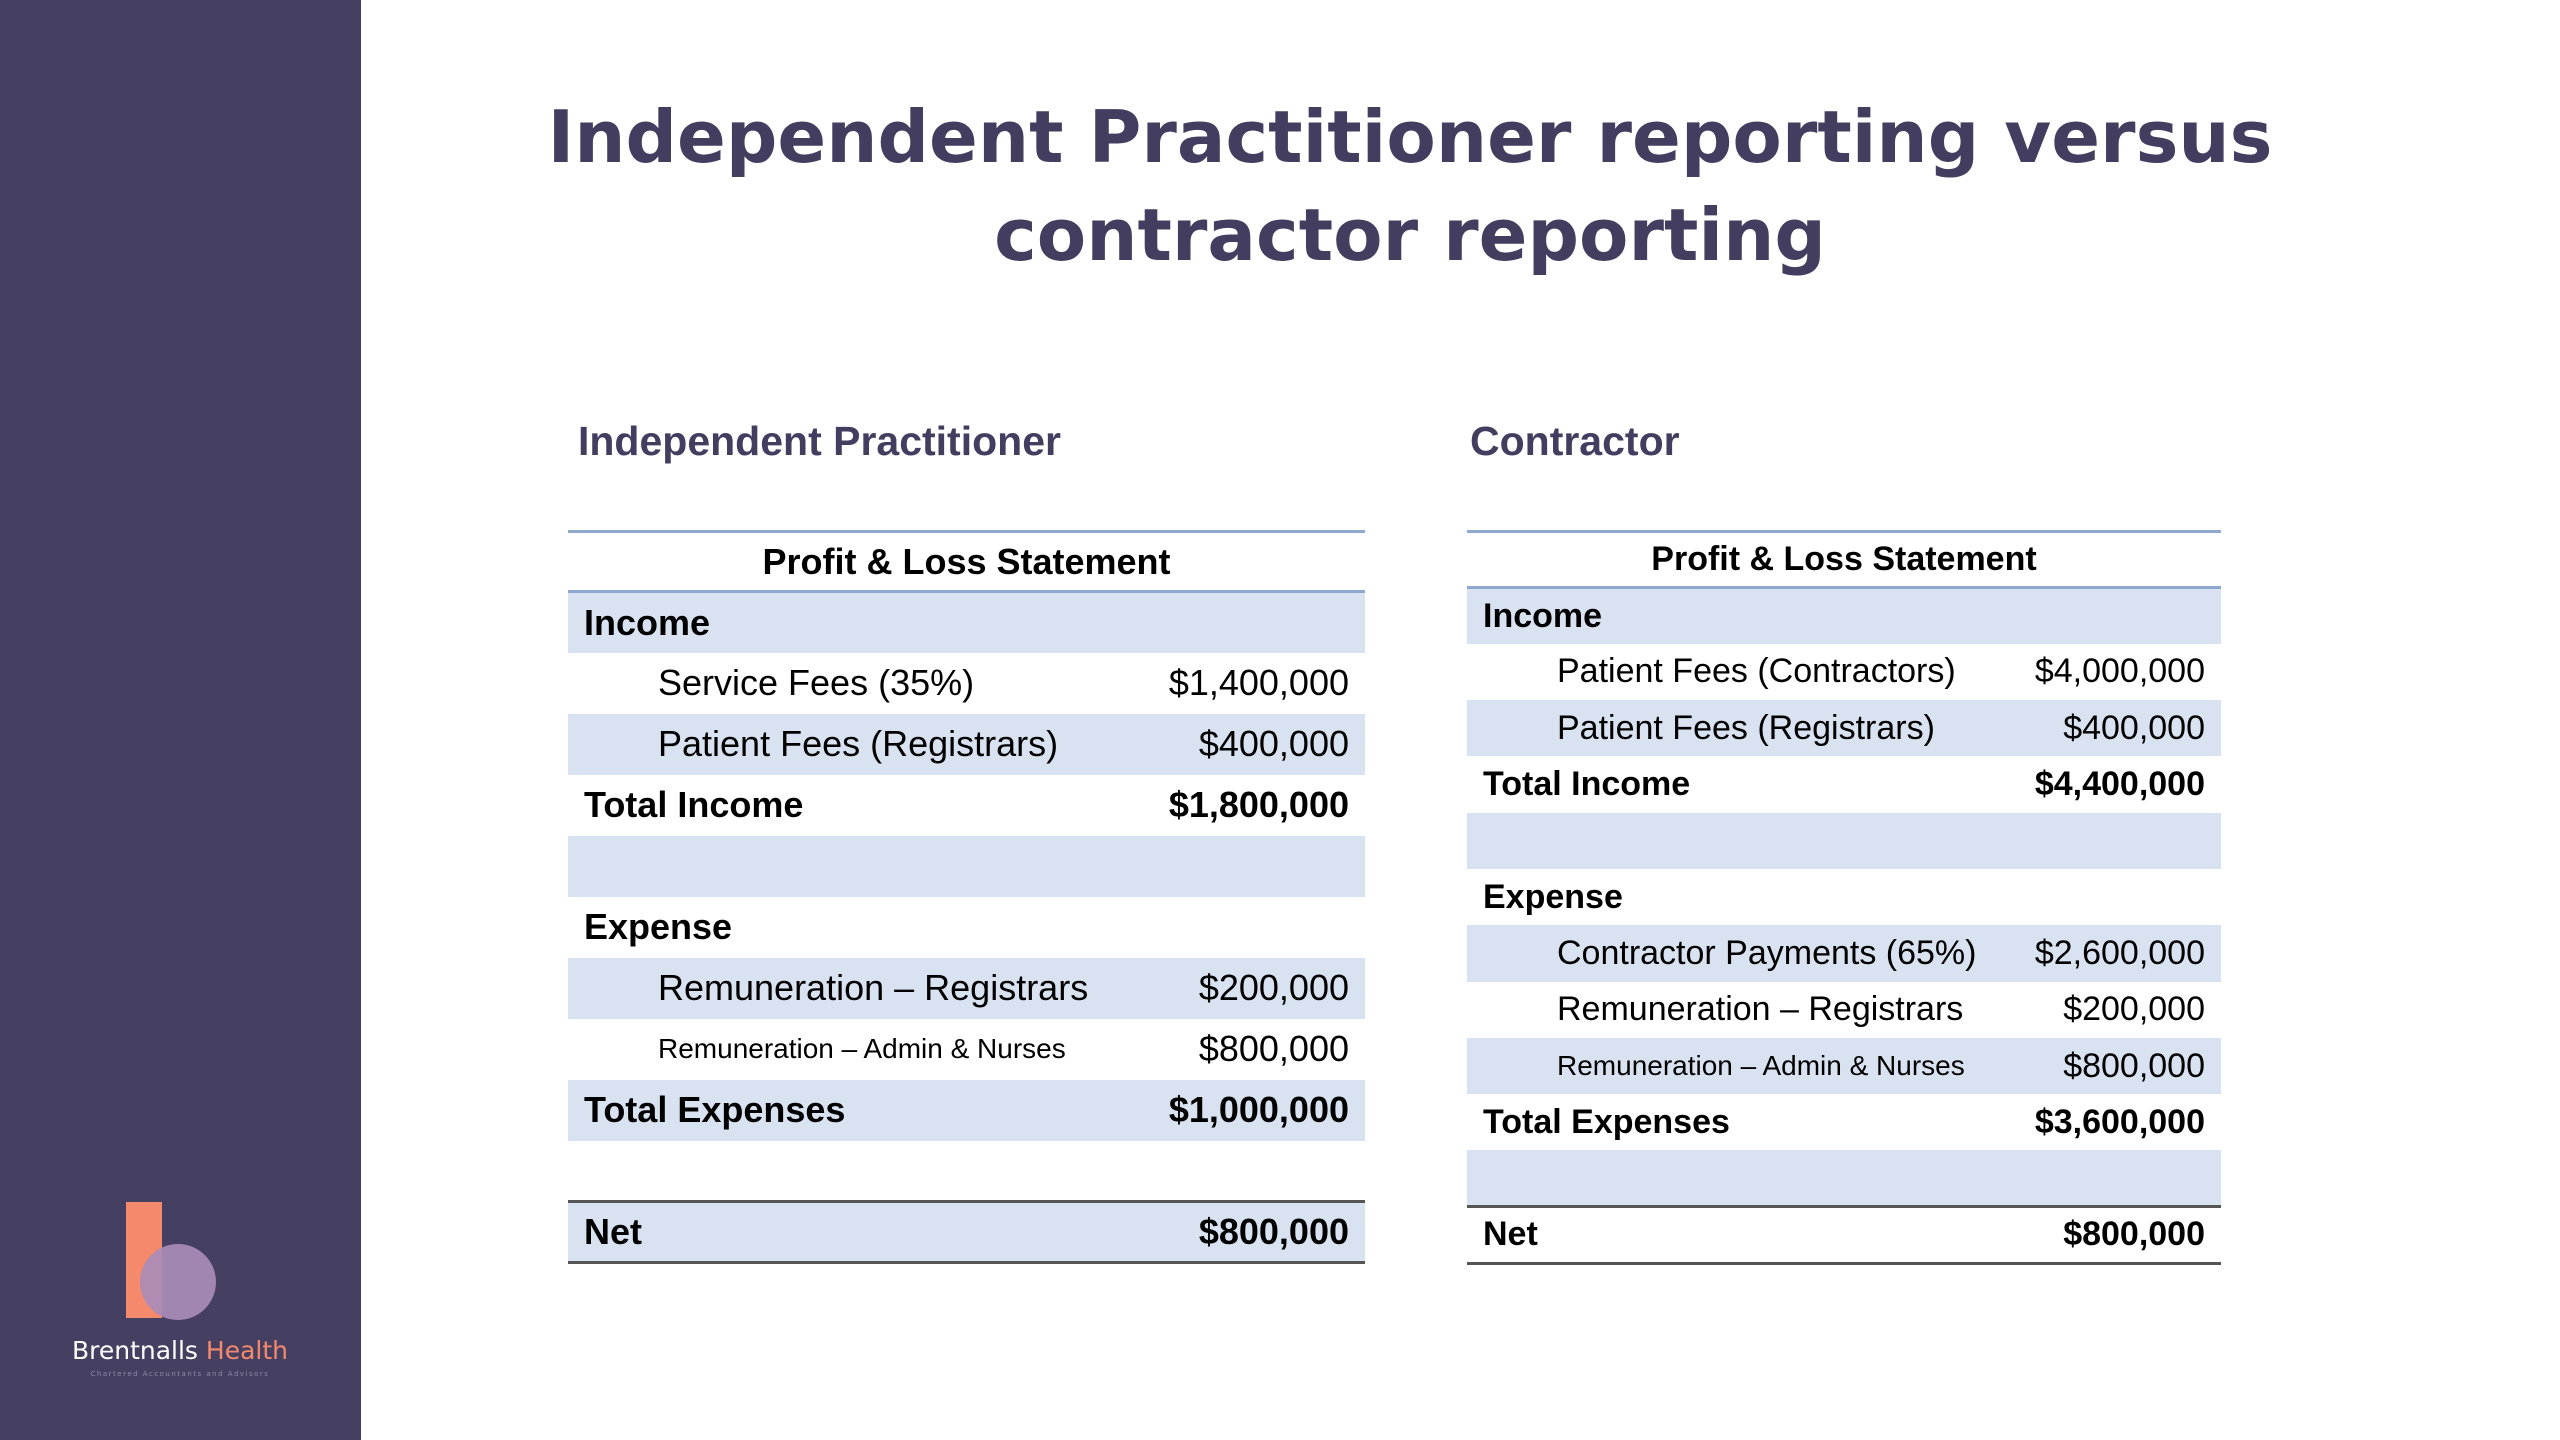 Image resolution: width=2560 pixels, height=1440 pixels. I want to click on total-income-value: $4,400,000, so click(2119, 784).